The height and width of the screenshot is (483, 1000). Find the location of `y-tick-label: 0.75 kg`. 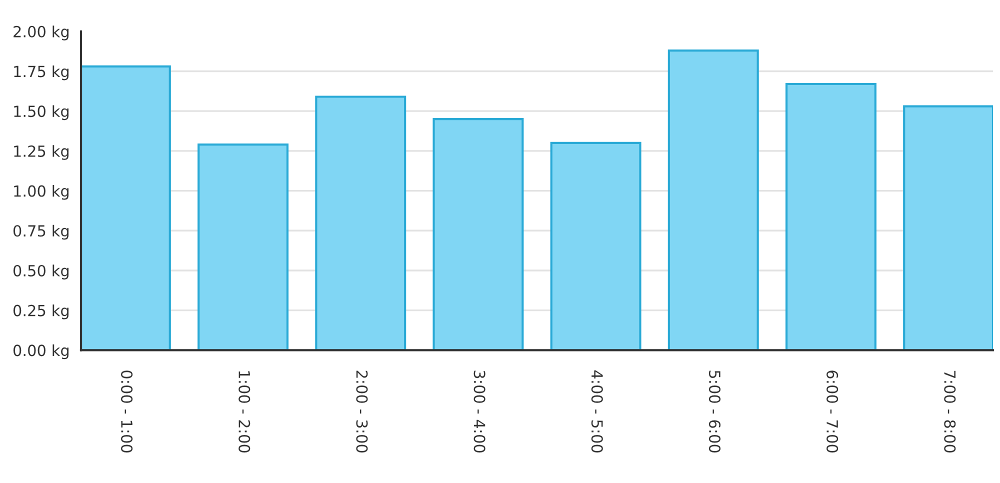

y-tick-label: 0.75 kg is located at coordinates (40, 232).